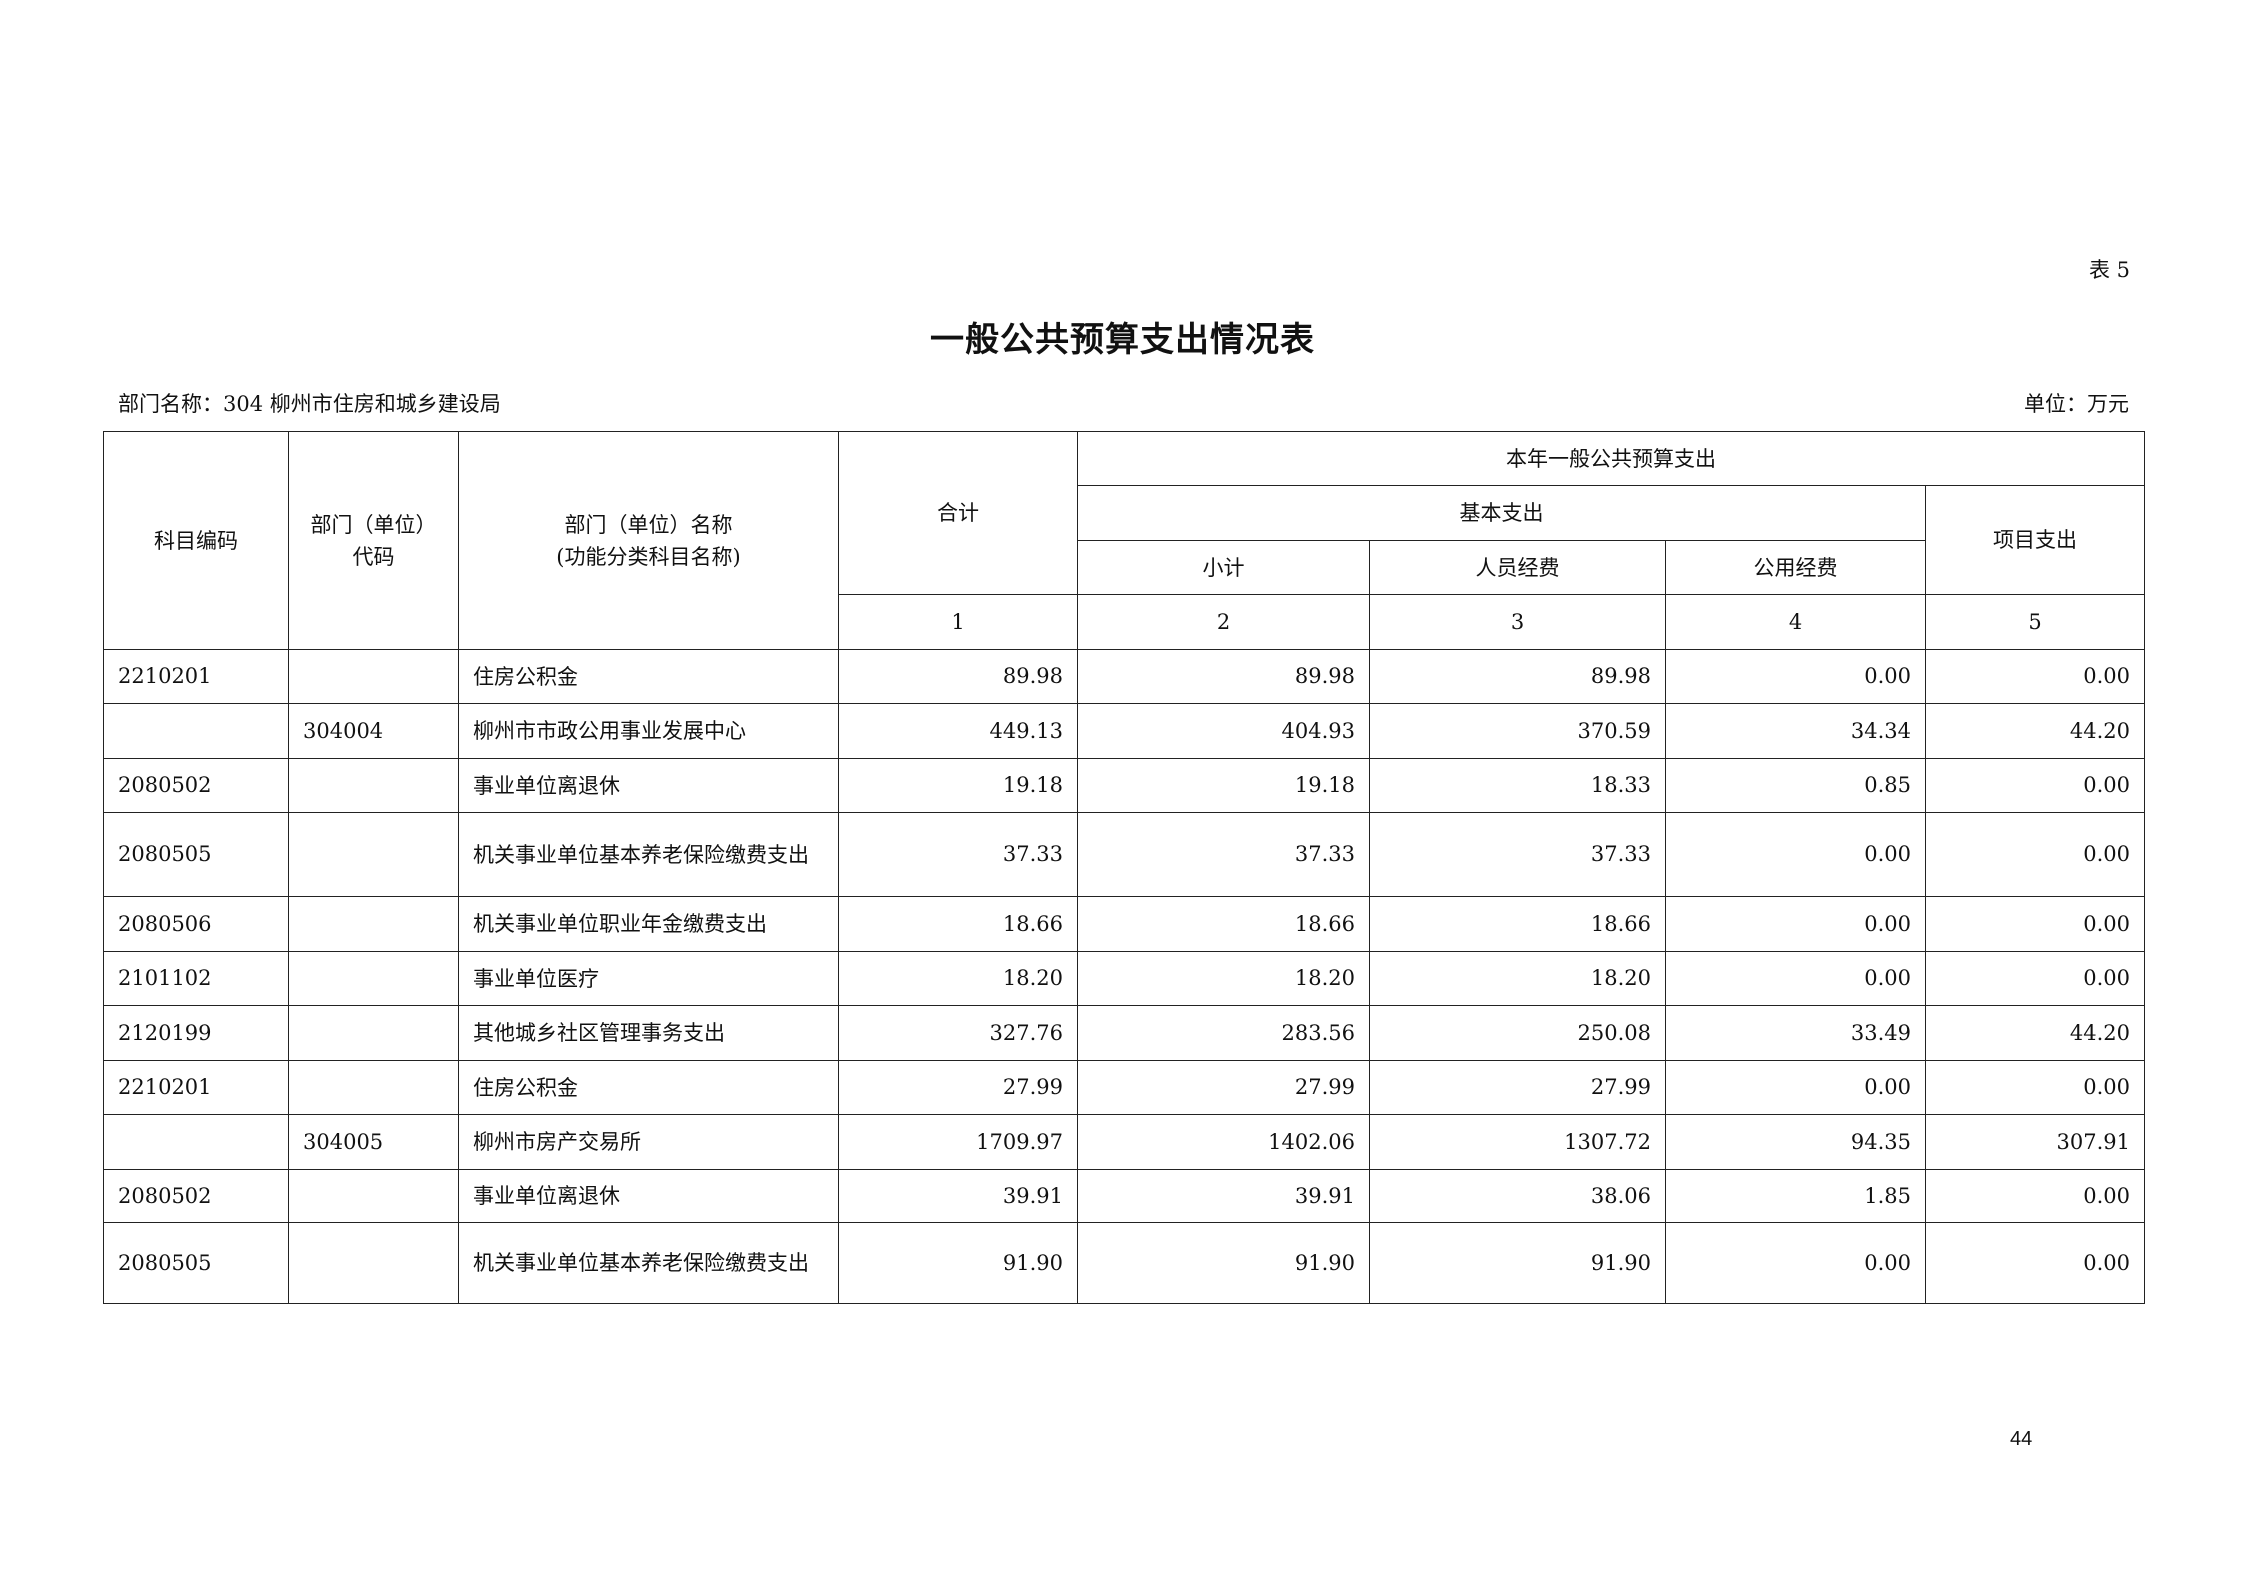  What do you see at coordinates (1795, 785) in the screenshot?
I see `cell-public: 0.85` at bounding box center [1795, 785].